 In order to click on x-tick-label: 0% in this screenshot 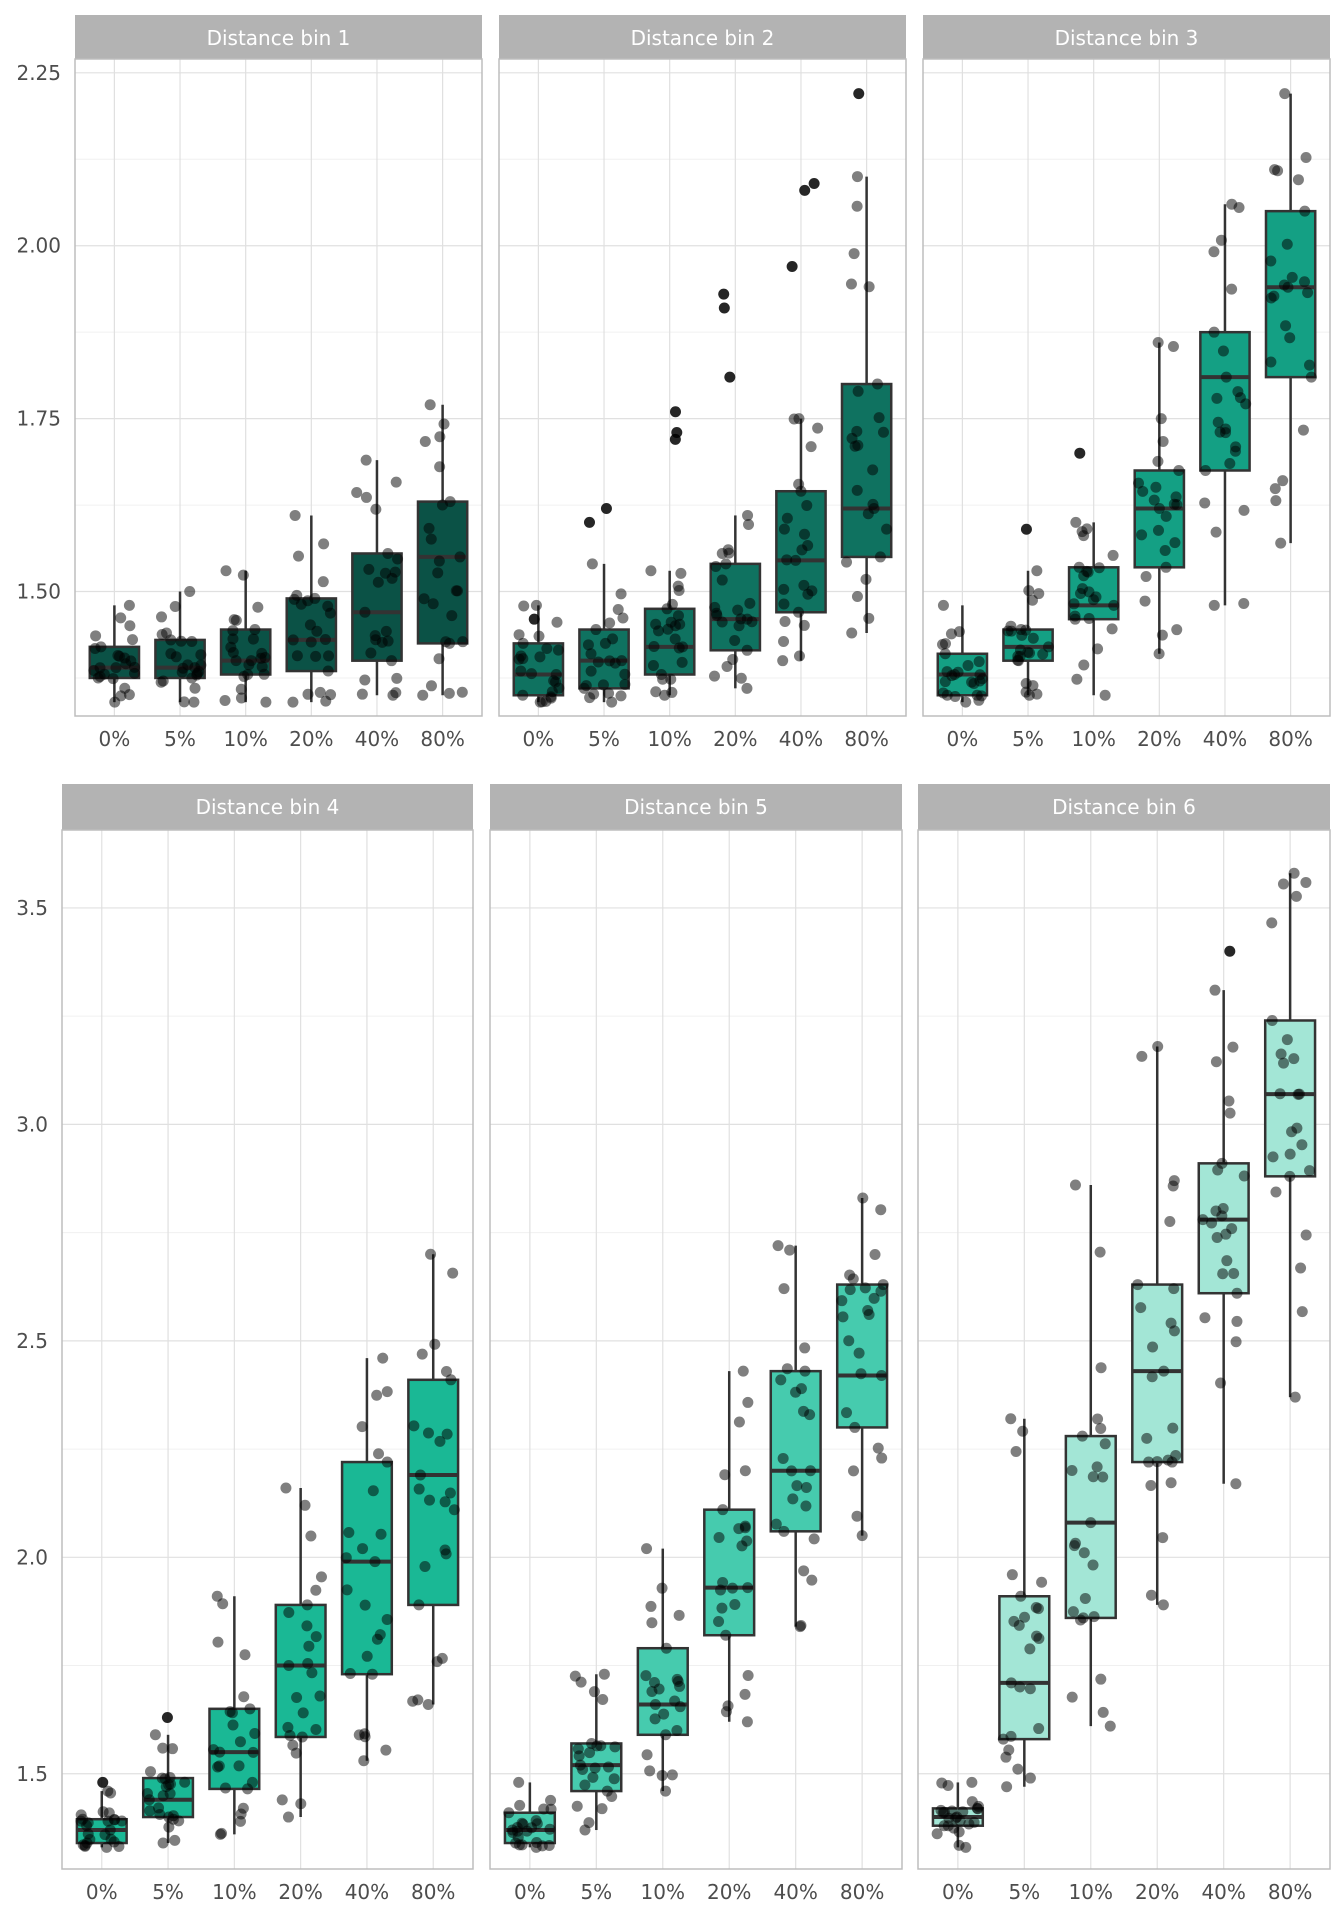, I will do `click(102, 1892)`.